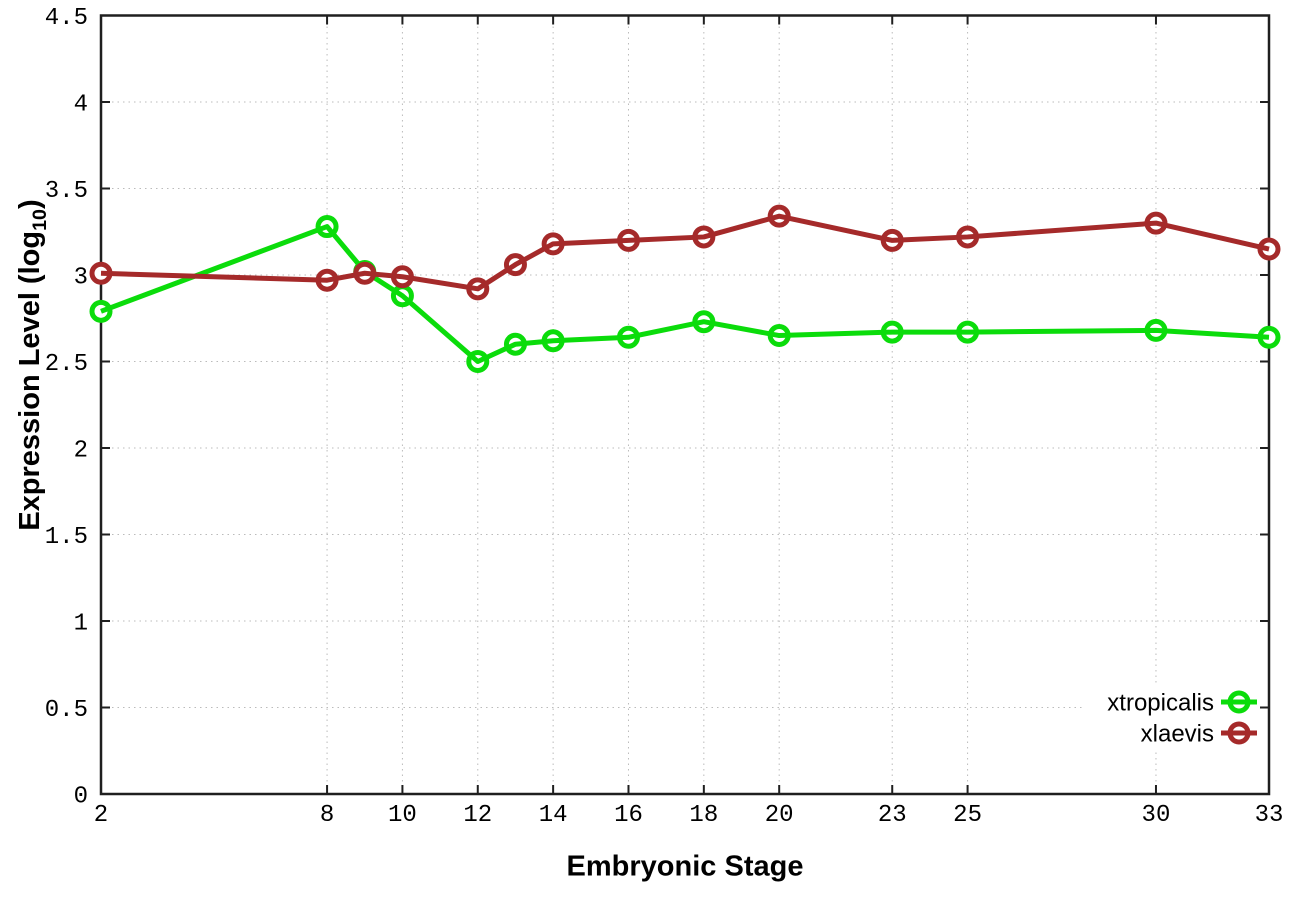 The width and height of the screenshot is (1296, 907). I want to click on legend-entry-xtropicalis: xtropicalis, so click(1182, 702).